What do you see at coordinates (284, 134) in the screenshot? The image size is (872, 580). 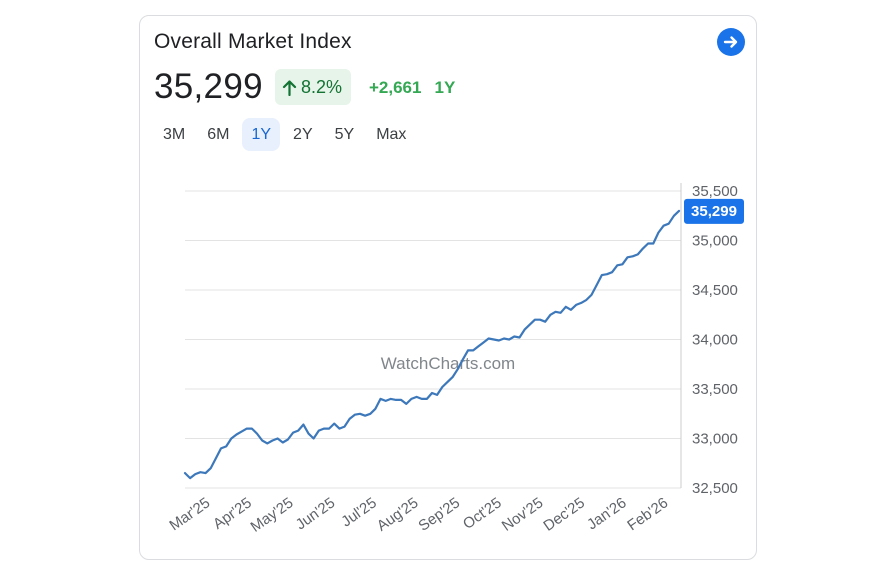 I see `range-selector: 3M 6M 1Y 2Y 5Y Max` at bounding box center [284, 134].